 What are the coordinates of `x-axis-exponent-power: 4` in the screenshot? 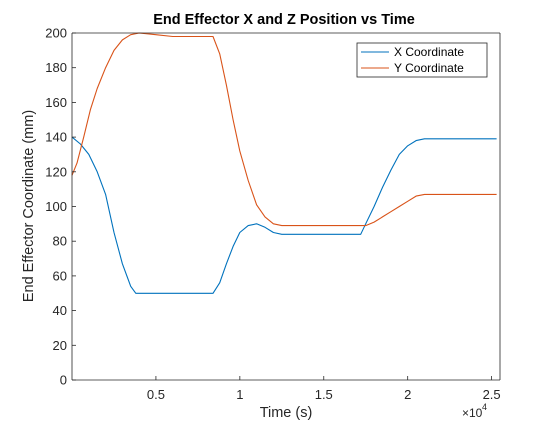 It's located at (484, 407).